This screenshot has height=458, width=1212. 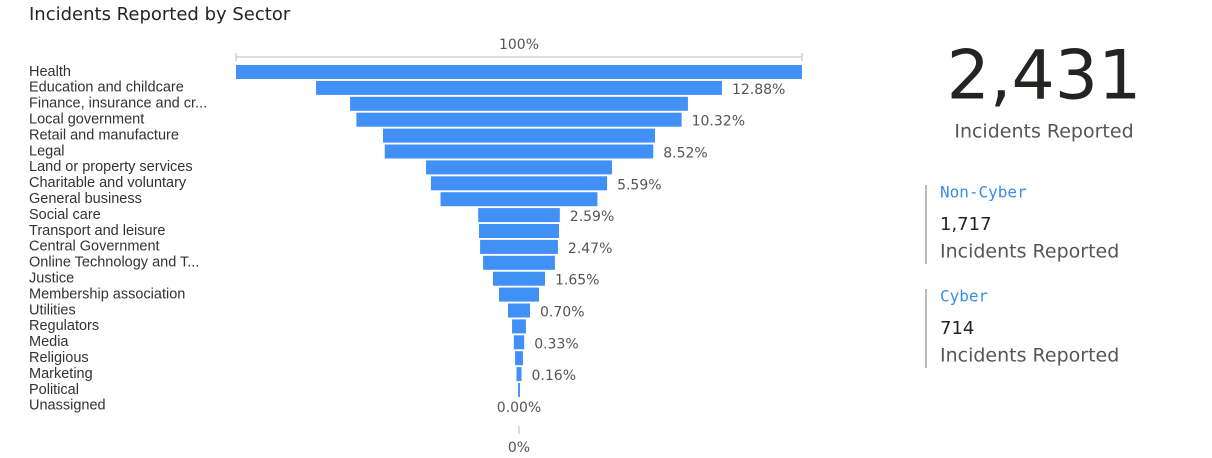 What do you see at coordinates (59, 358) in the screenshot?
I see `category-label: Religious` at bounding box center [59, 358].